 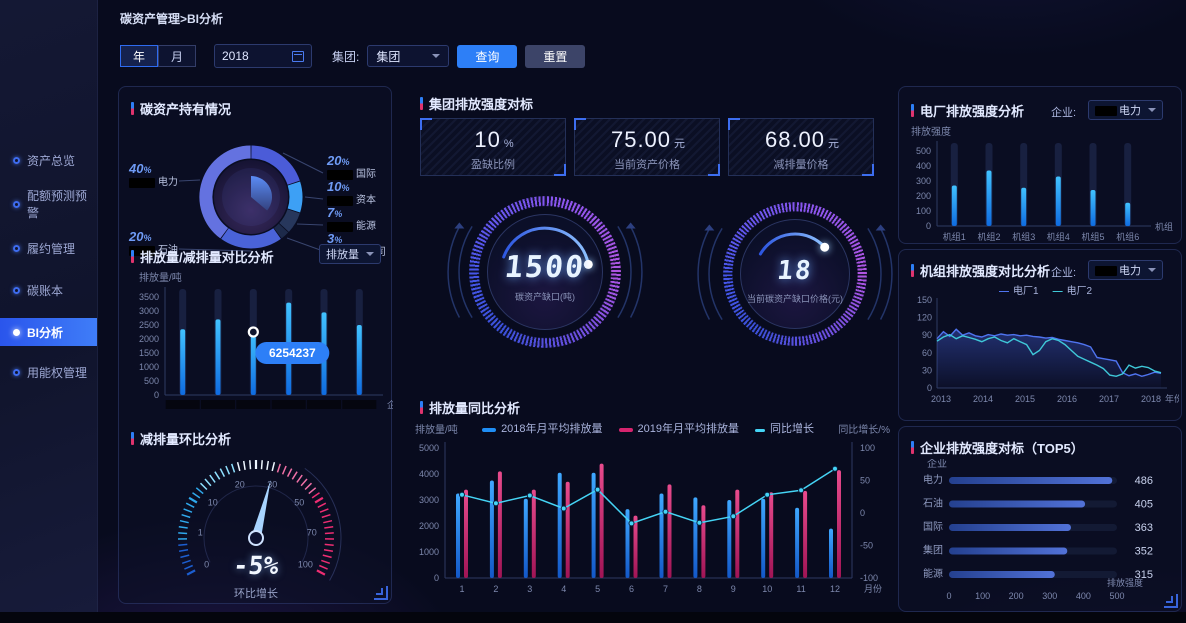 I want to click on stat-label: 减排量价格, so click(x=801, y=165).